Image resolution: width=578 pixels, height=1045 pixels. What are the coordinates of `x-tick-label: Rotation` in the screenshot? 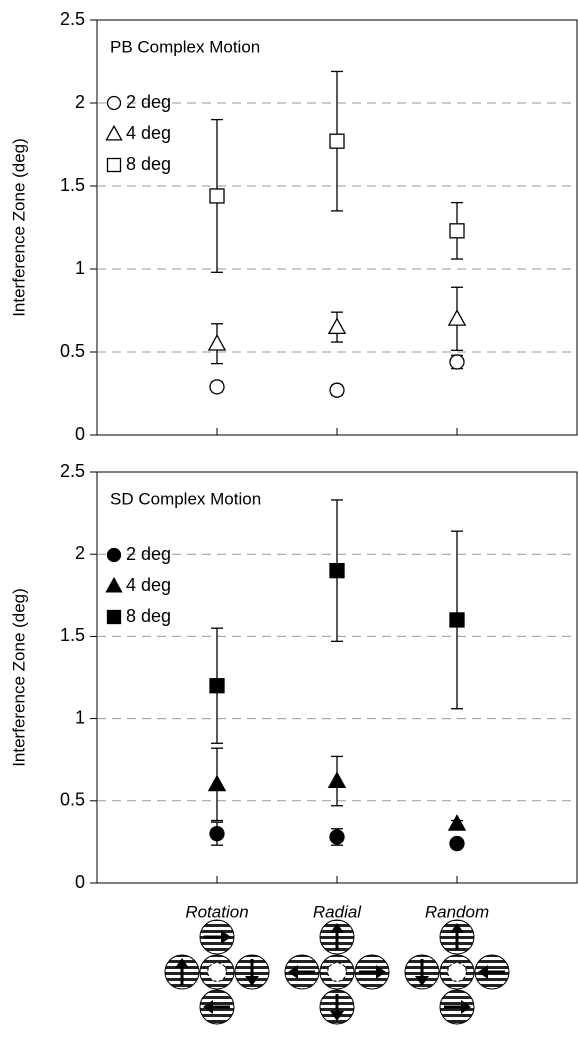 It's located at (216, 911).